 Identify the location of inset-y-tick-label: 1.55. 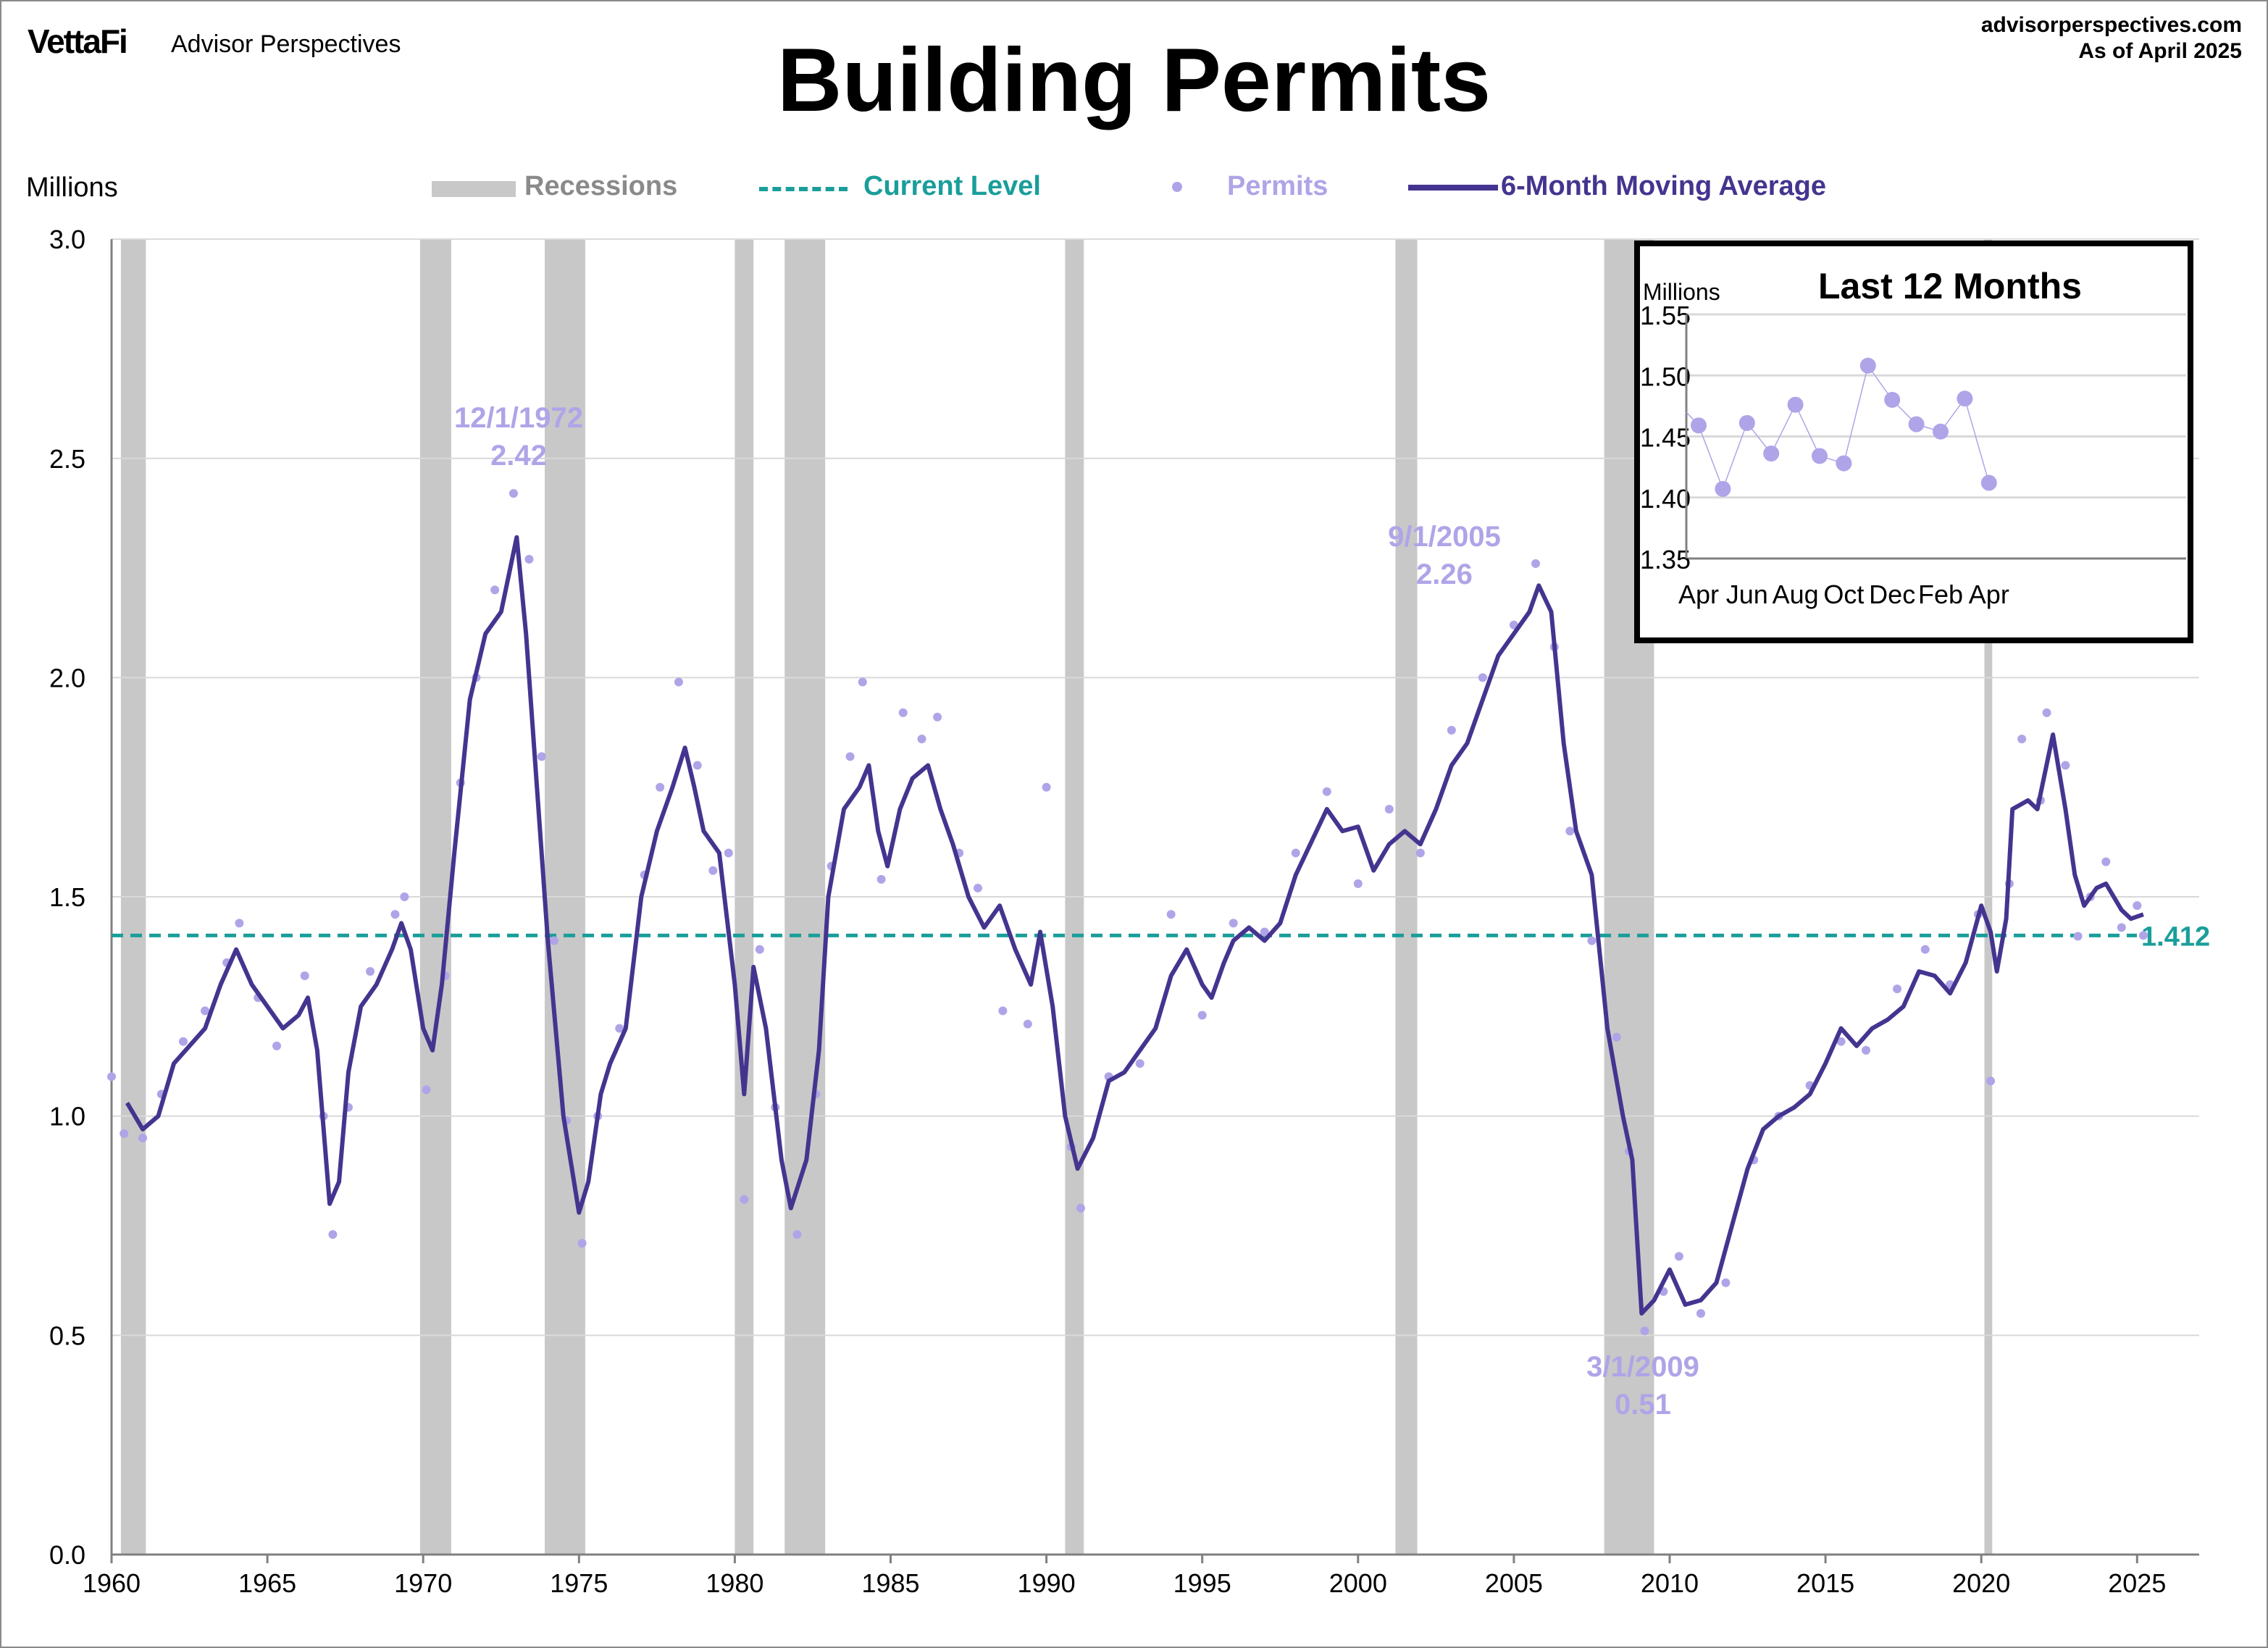
(1665, 315).